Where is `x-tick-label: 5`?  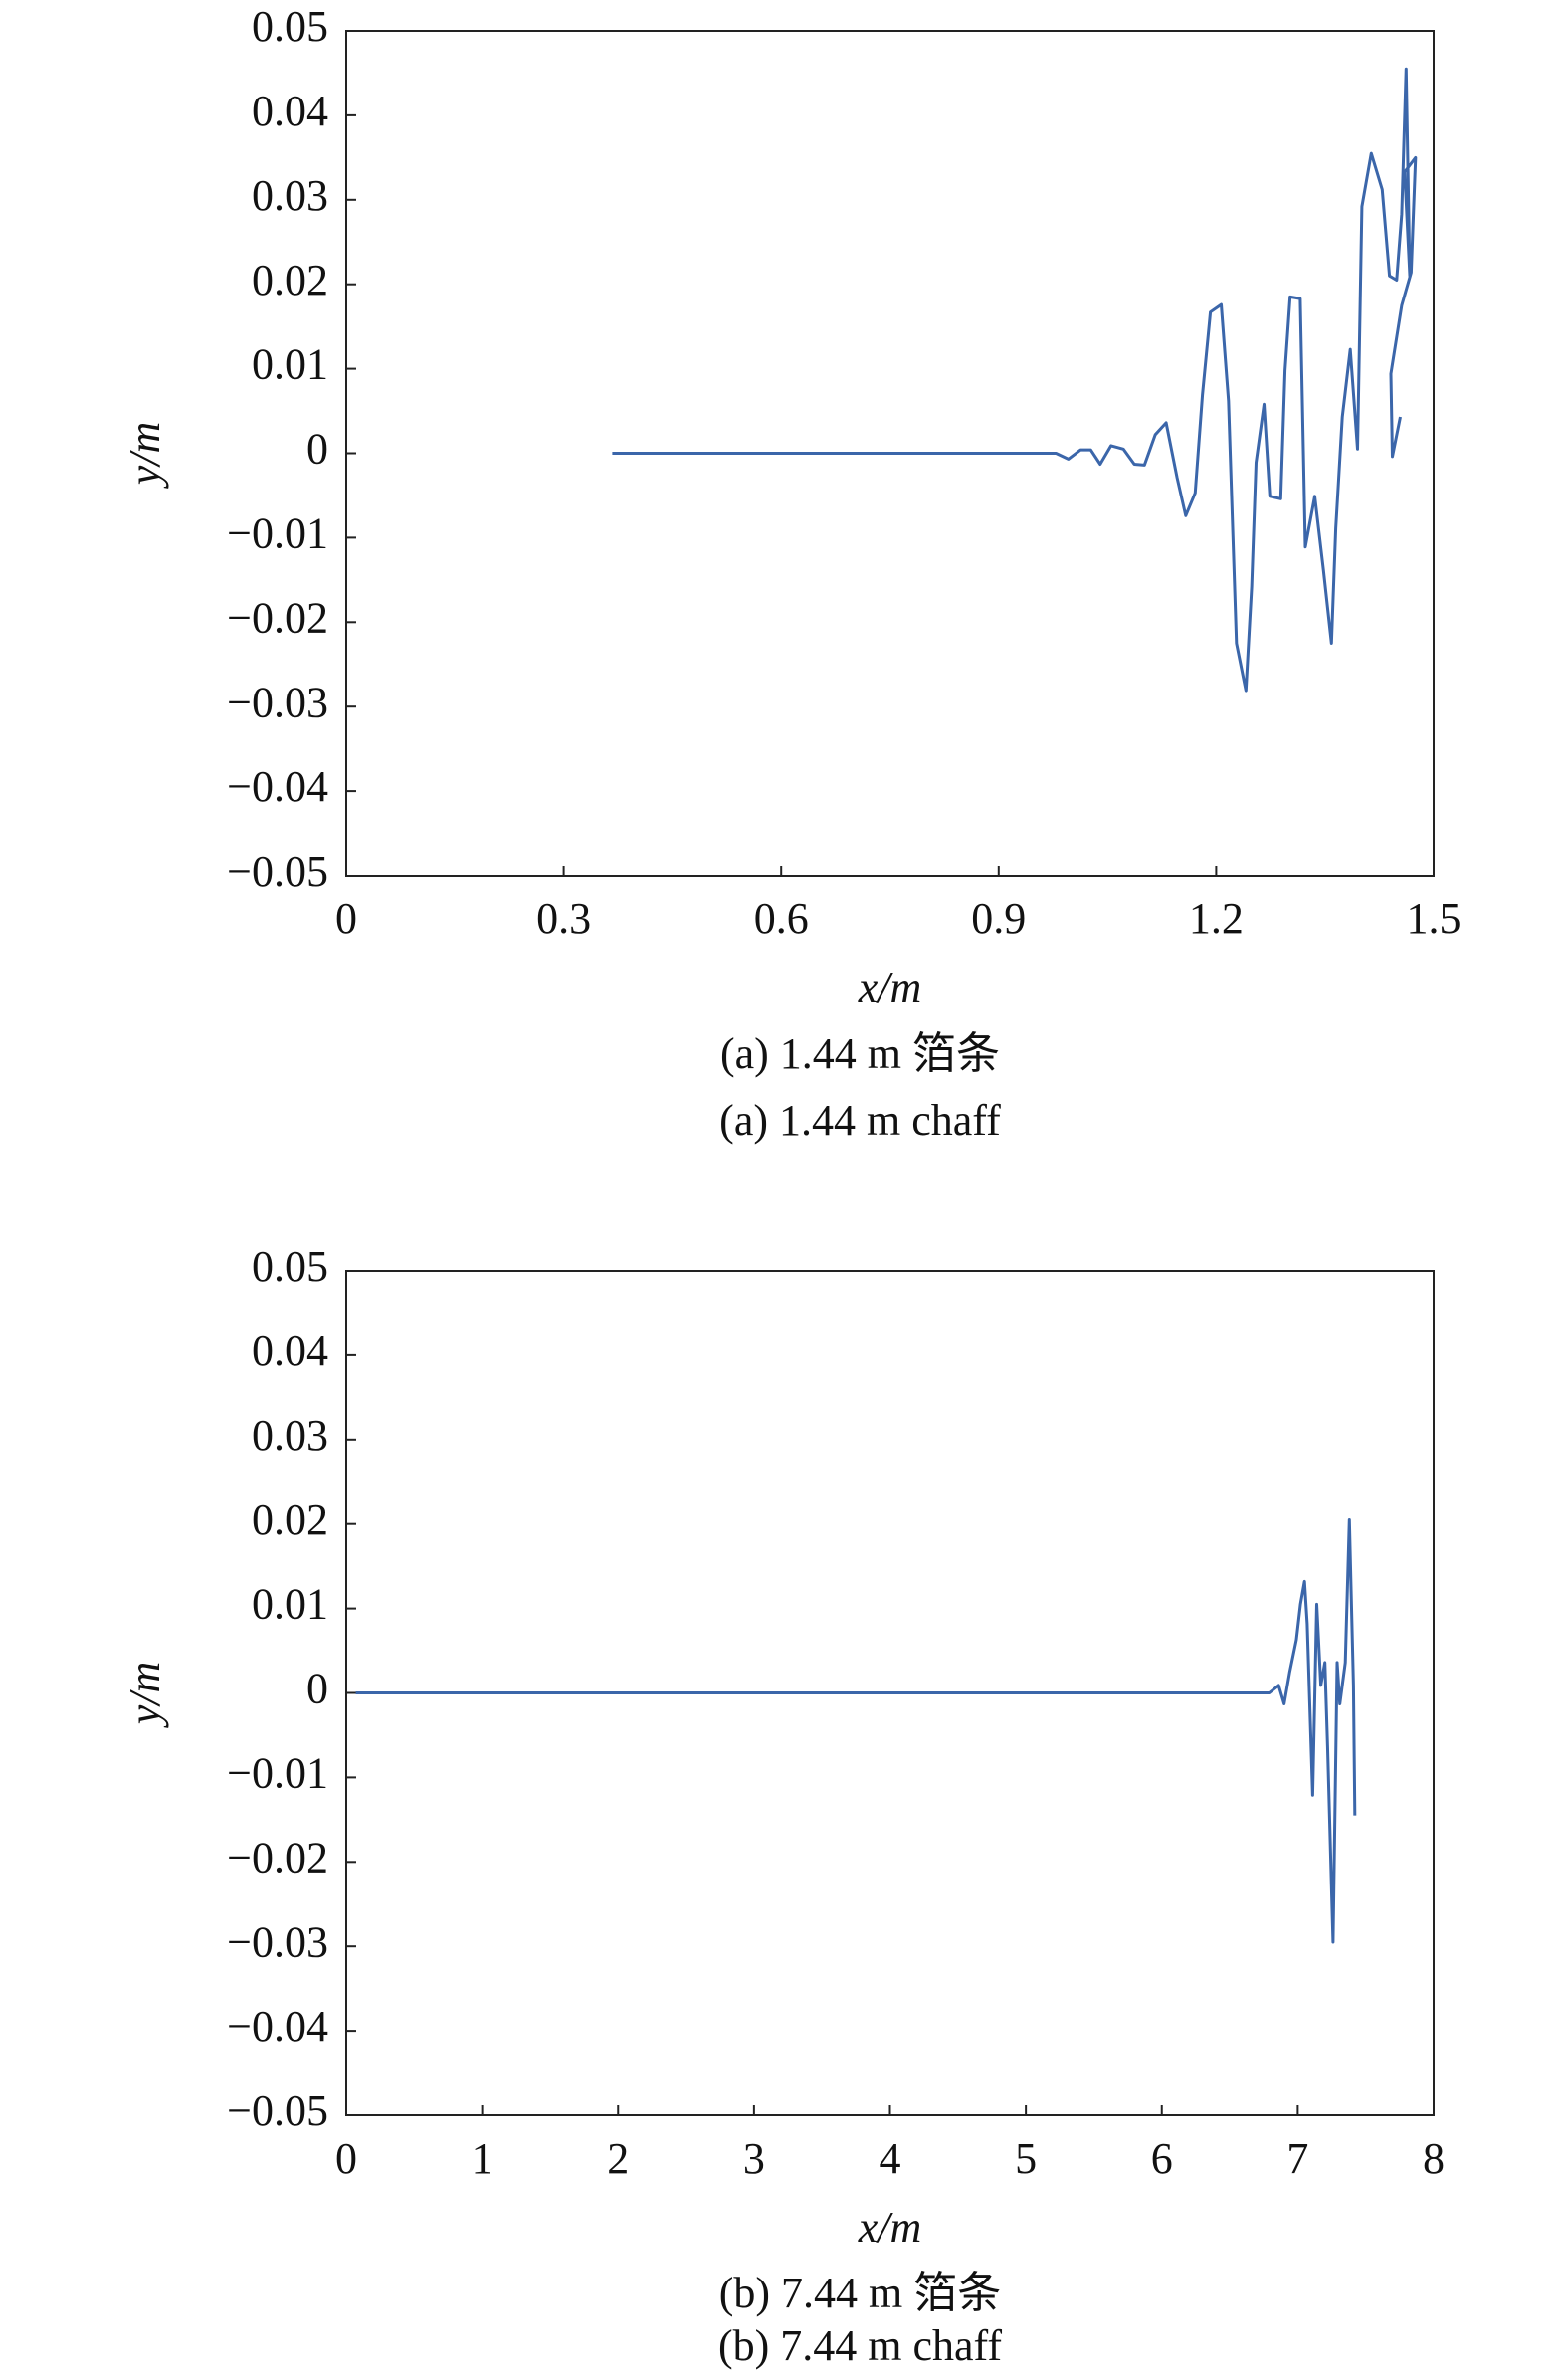 x-tick-label: 5 is located at coordinates (1026, 2158).